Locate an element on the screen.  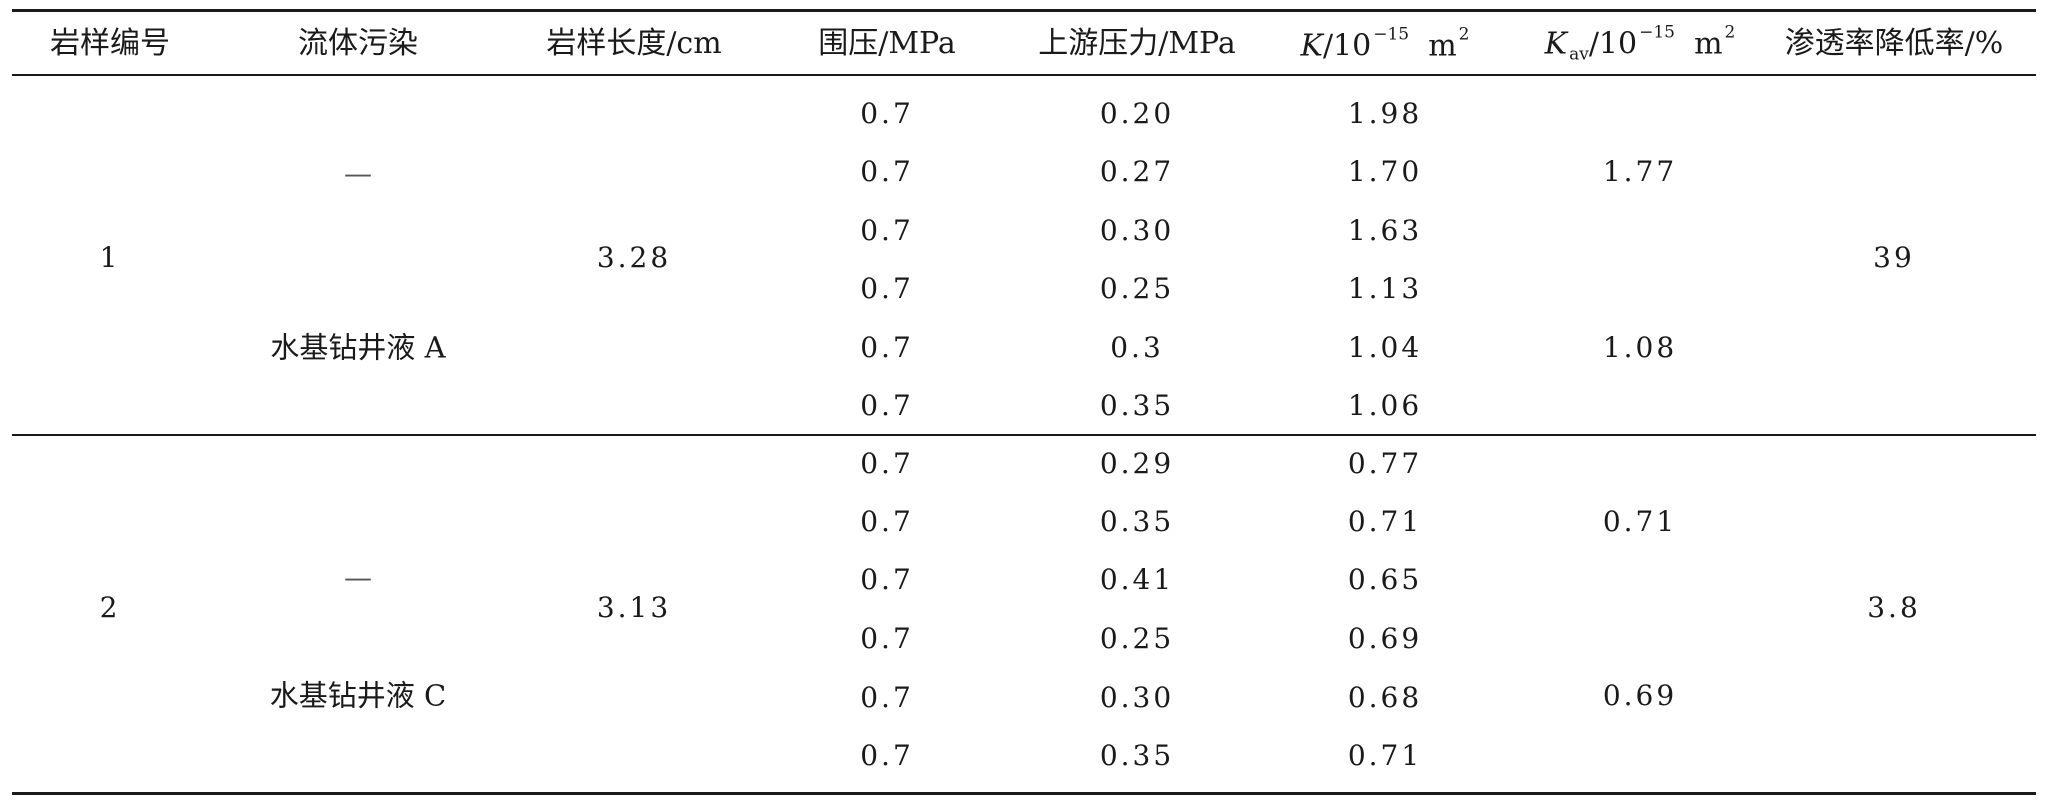
group-2-kav-after: 0.69 is located at coordinates (1640, 695).